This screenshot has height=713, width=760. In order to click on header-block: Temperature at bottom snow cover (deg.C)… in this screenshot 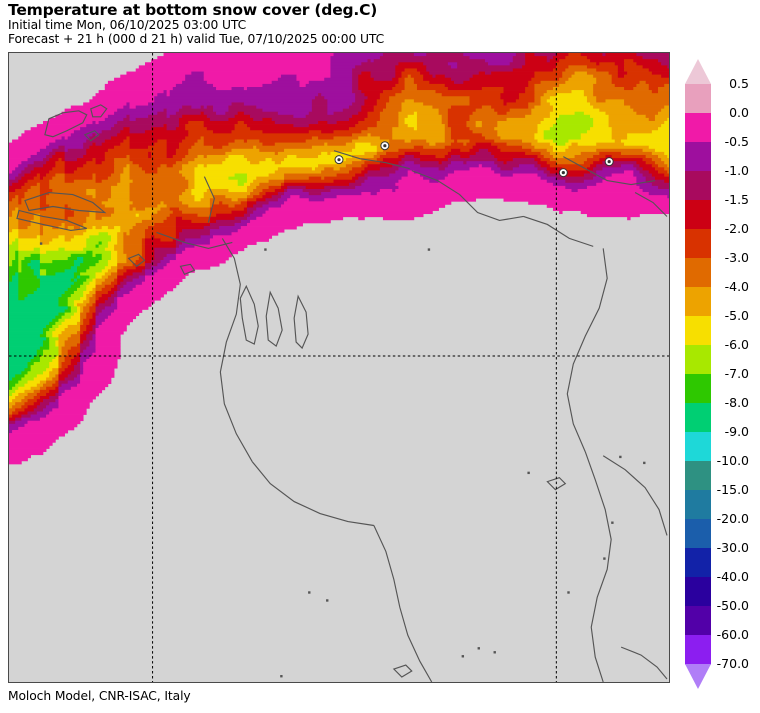, I will do `click(338, 24)`.